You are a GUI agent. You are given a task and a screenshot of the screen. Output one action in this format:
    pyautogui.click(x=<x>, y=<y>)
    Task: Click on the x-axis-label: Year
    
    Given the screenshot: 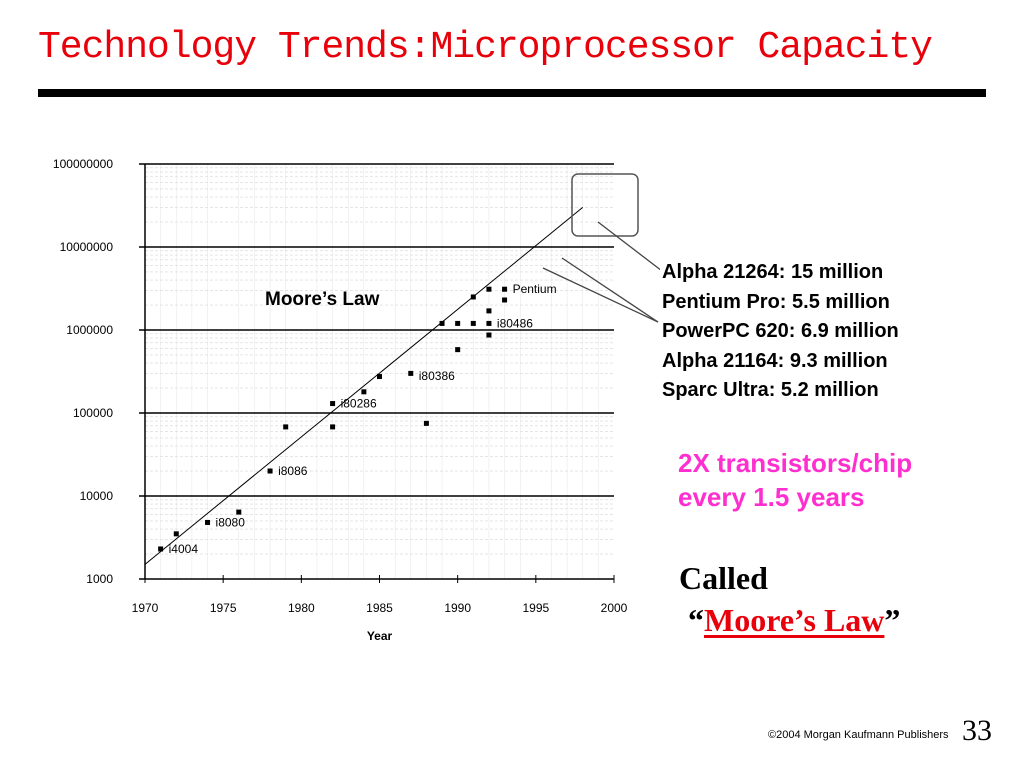 What is the action you would take?
    pyautogui.click(x=380, y=636)
    